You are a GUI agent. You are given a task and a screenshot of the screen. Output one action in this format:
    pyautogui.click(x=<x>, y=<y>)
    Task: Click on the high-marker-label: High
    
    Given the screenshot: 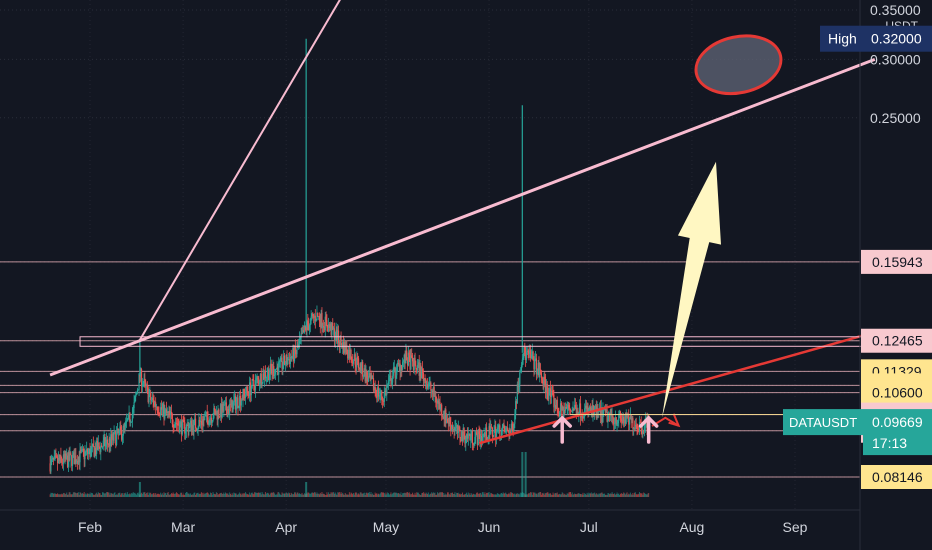 What is the action you would take?
    pyautogui.click(x=842, y=39)
    